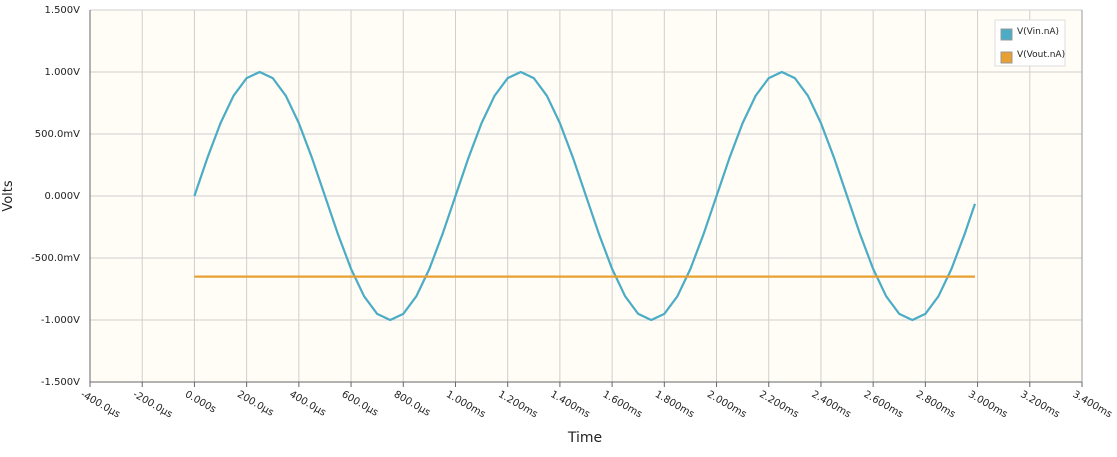 The image size is (1117, 457). I want to click on x-tick-label: 3.200ms, so click(1039, 404).